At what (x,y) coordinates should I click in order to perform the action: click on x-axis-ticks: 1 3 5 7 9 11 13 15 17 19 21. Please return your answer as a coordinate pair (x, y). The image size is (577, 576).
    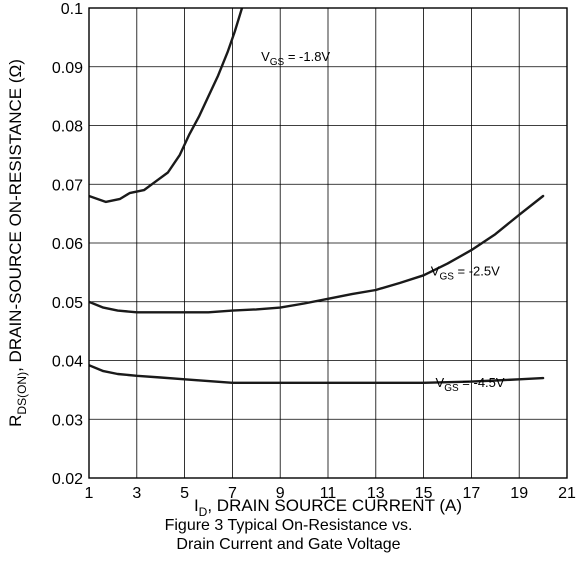
    Looking at the image, I should click on (330, 493).